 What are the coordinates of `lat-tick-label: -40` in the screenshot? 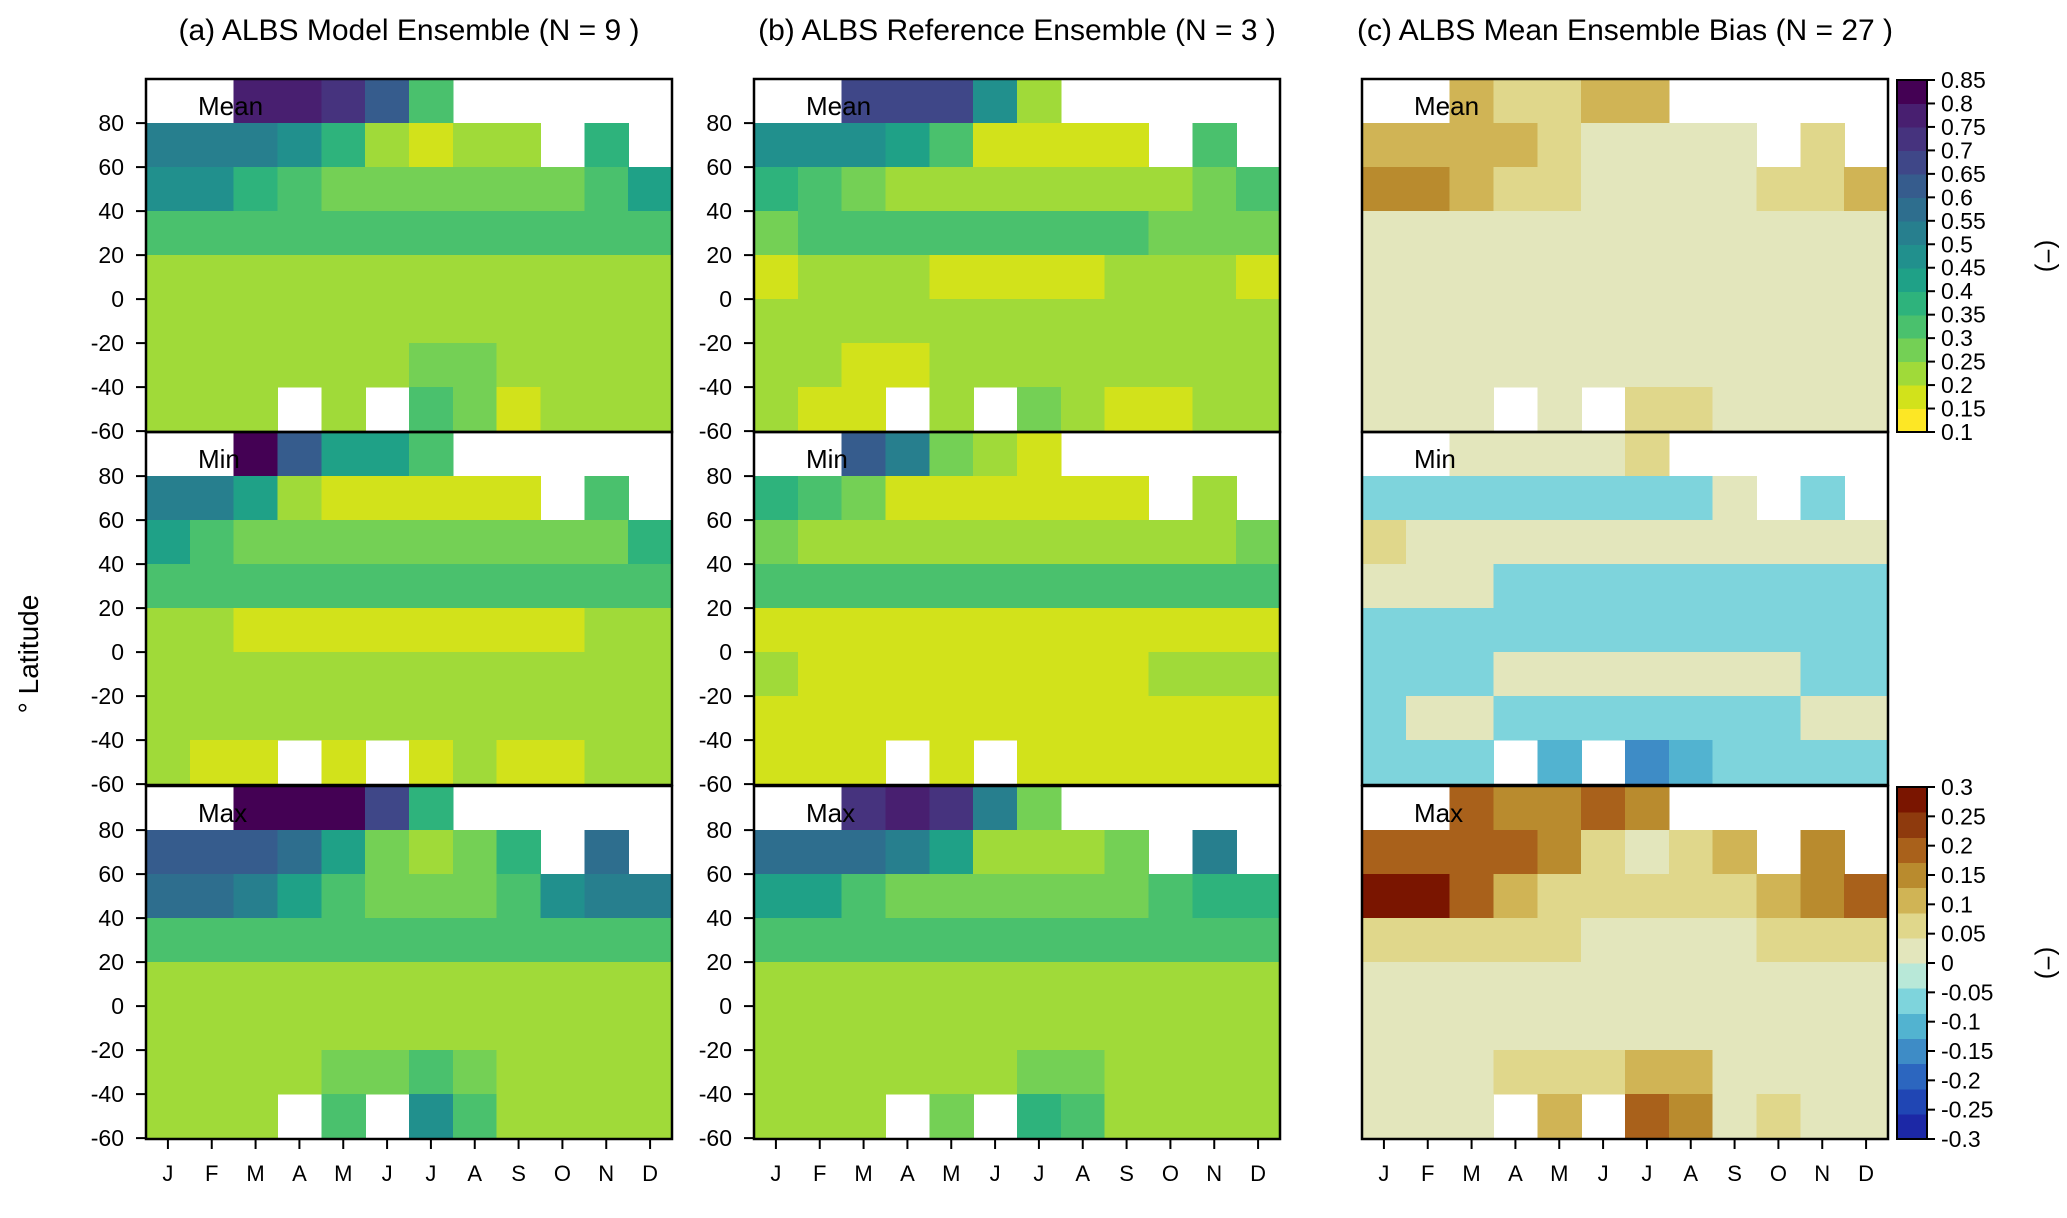 It's located at (715, 740).